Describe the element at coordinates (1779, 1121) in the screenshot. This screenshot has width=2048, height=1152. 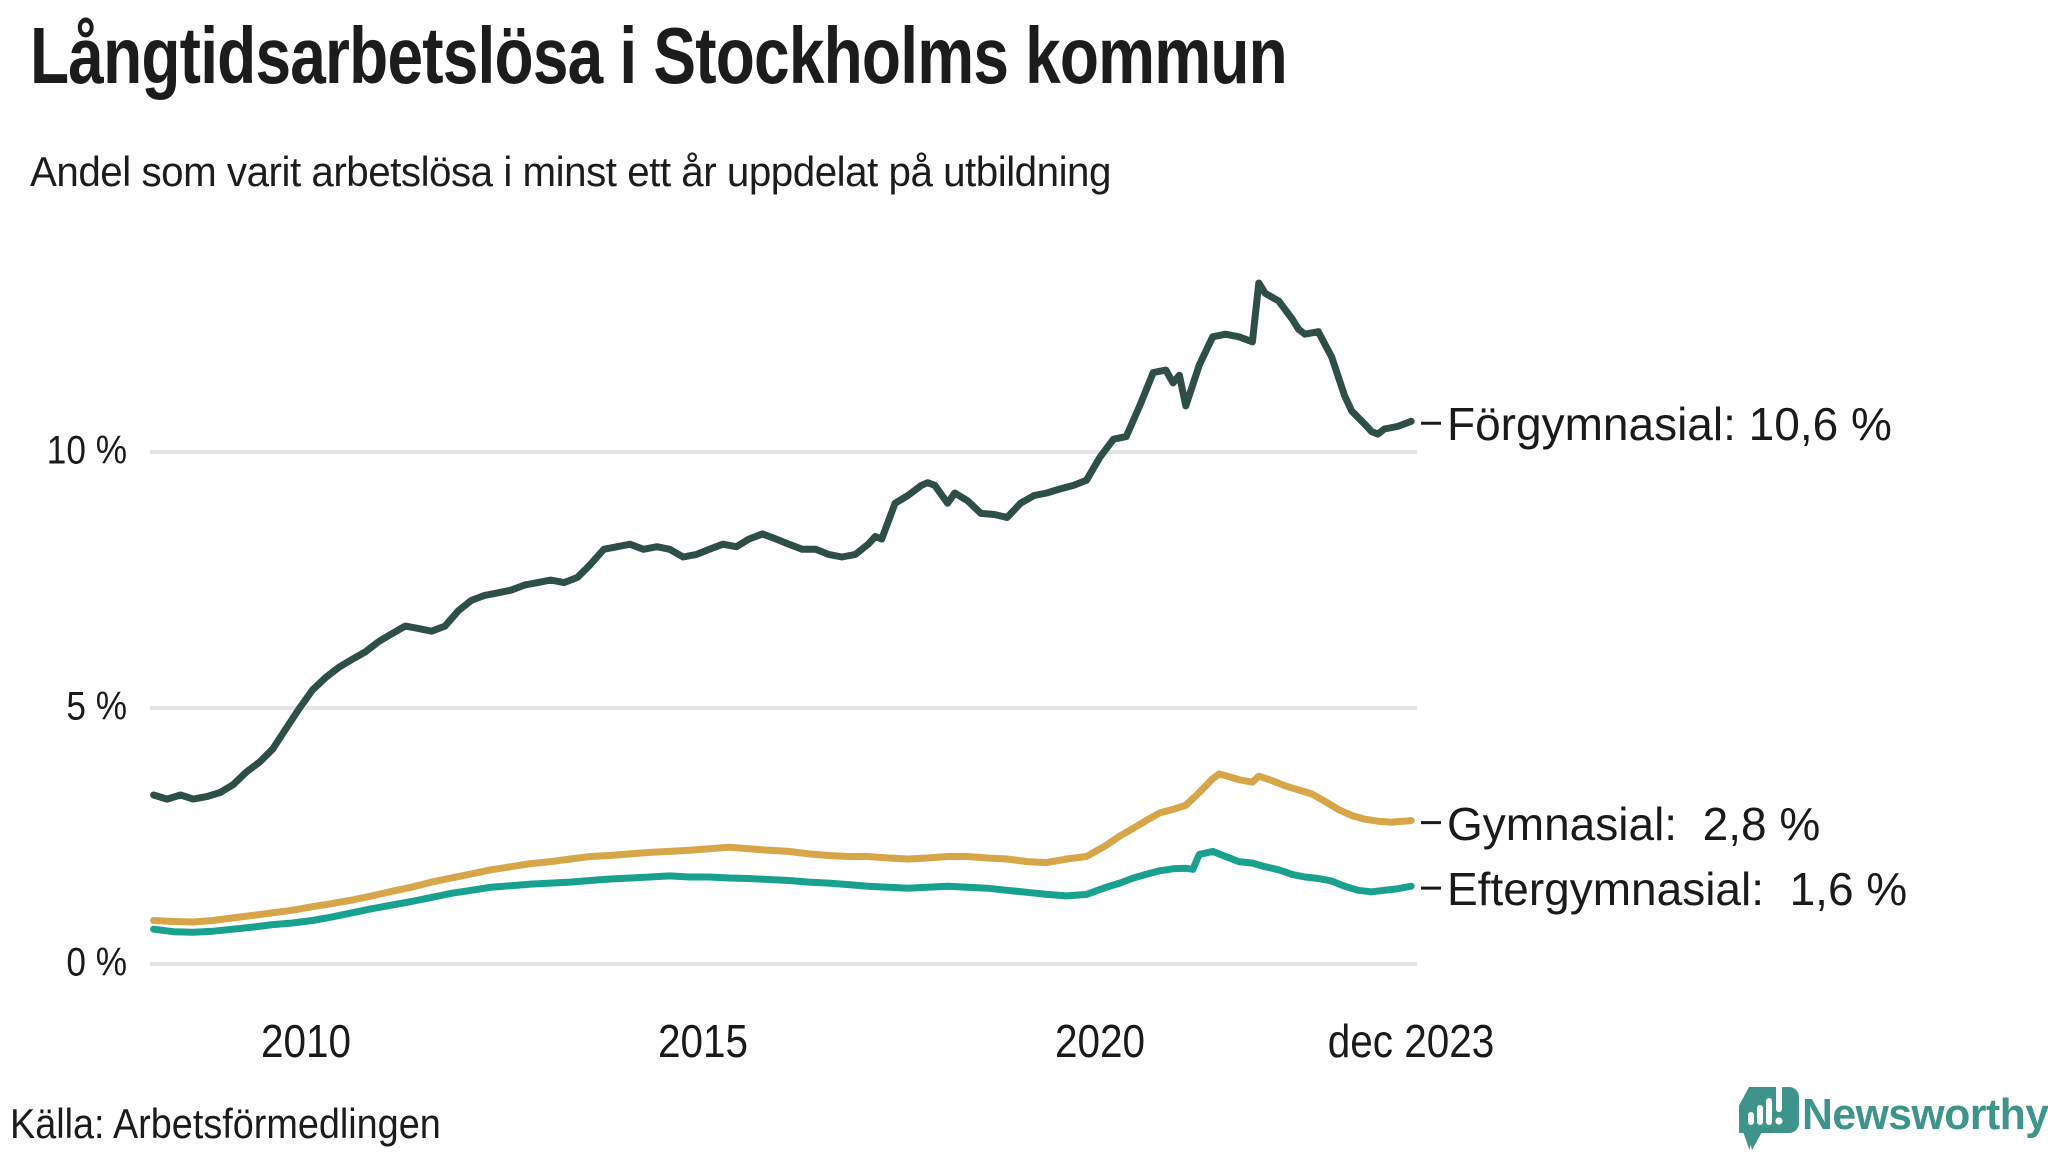
I see `exclamation-dot` at that location.